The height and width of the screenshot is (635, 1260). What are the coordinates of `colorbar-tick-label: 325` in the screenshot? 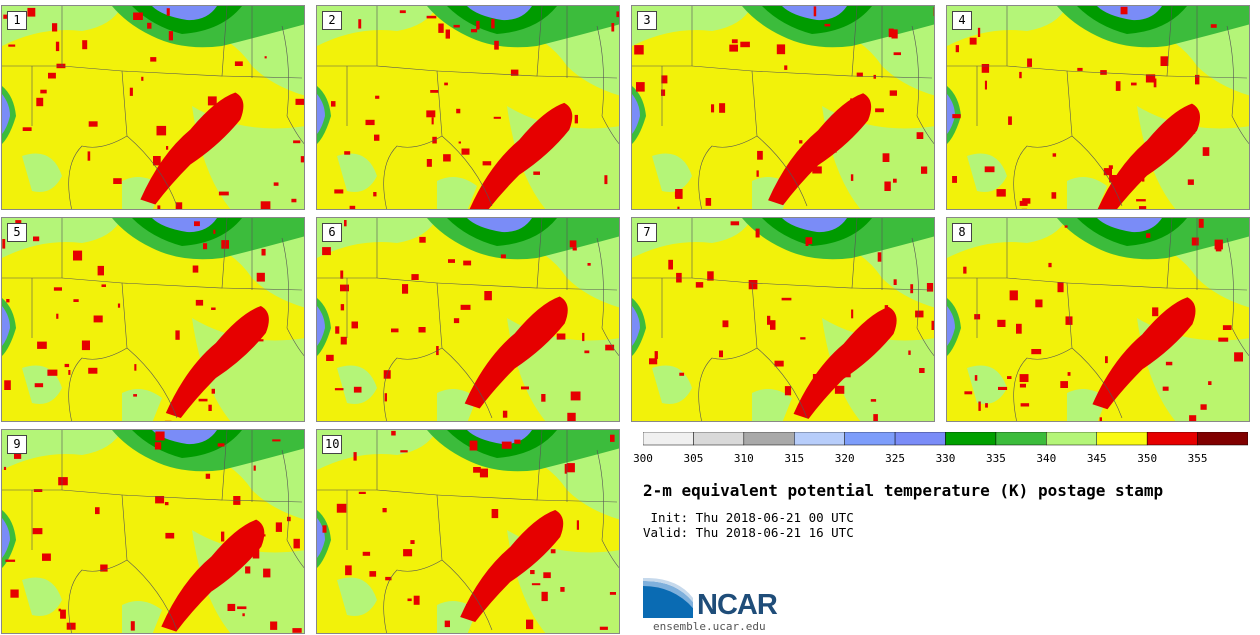 It's located at (895, 458).